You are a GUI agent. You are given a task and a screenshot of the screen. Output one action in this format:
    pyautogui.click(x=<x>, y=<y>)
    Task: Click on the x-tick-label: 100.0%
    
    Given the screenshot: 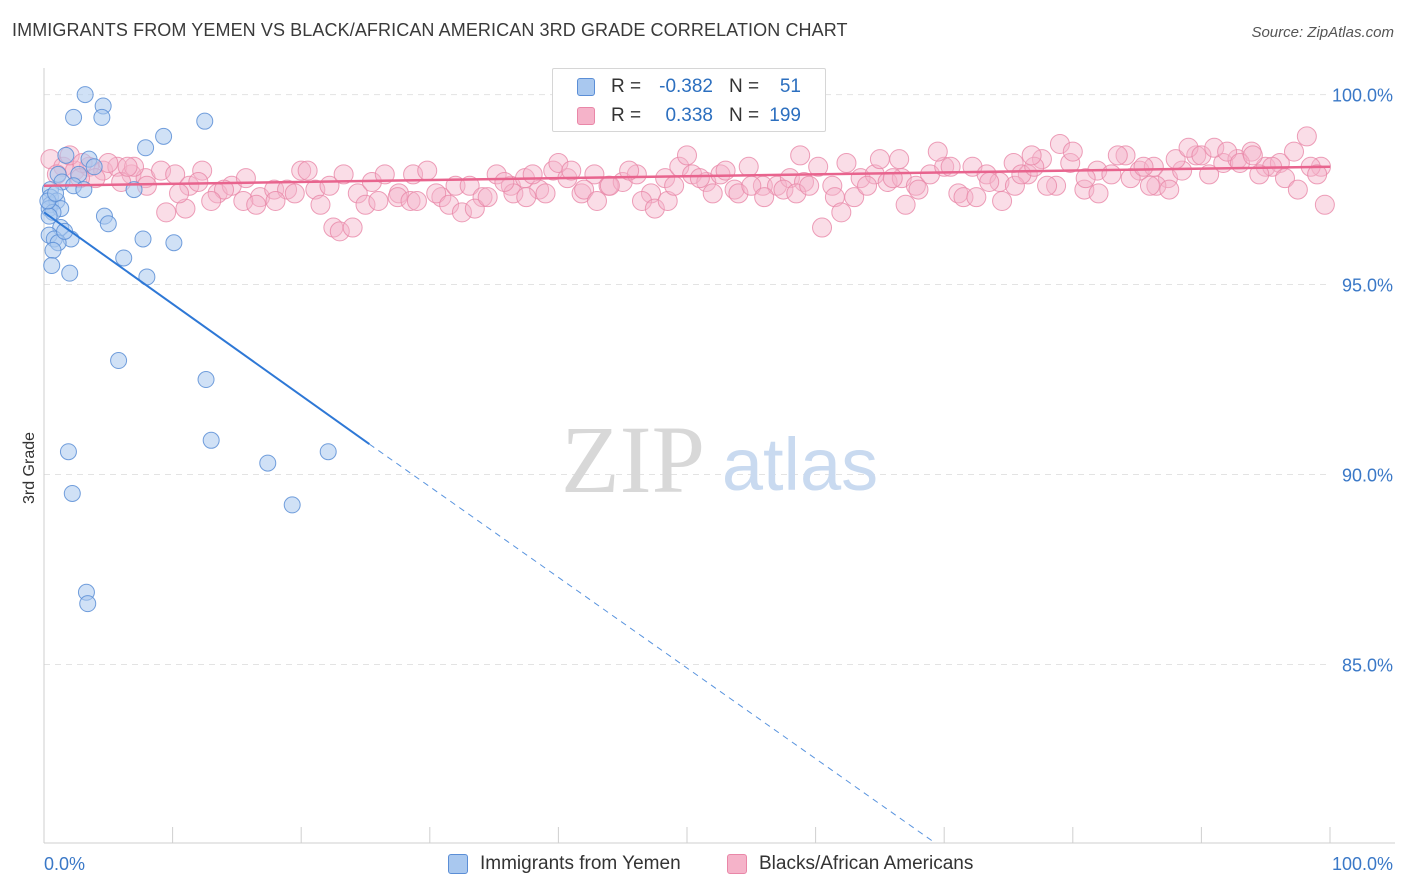 What is the action you would take?
    pyautogui.click(x=1362, y=864)
    